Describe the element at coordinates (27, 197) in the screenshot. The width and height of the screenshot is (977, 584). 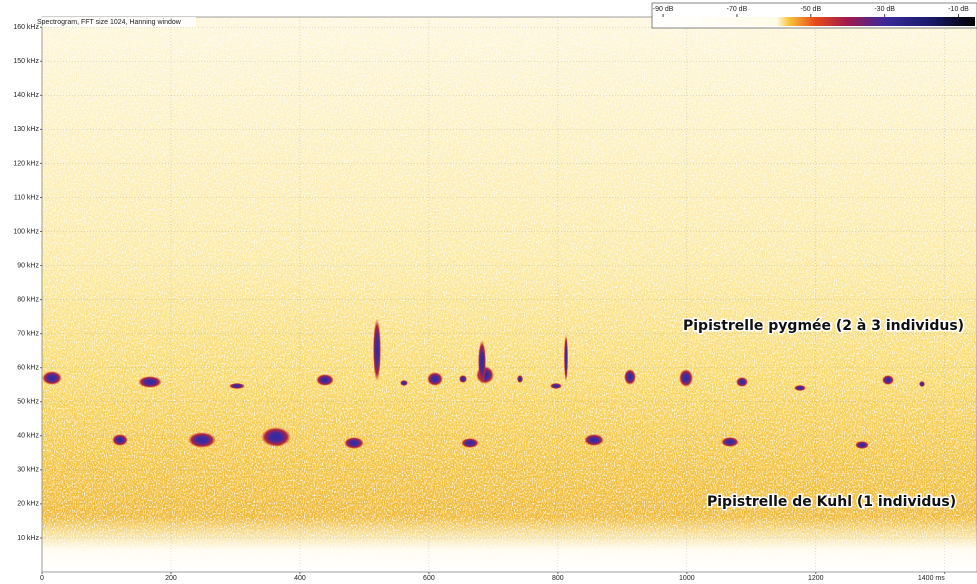
I see `y-tick-label: 110 kHz` at that location.